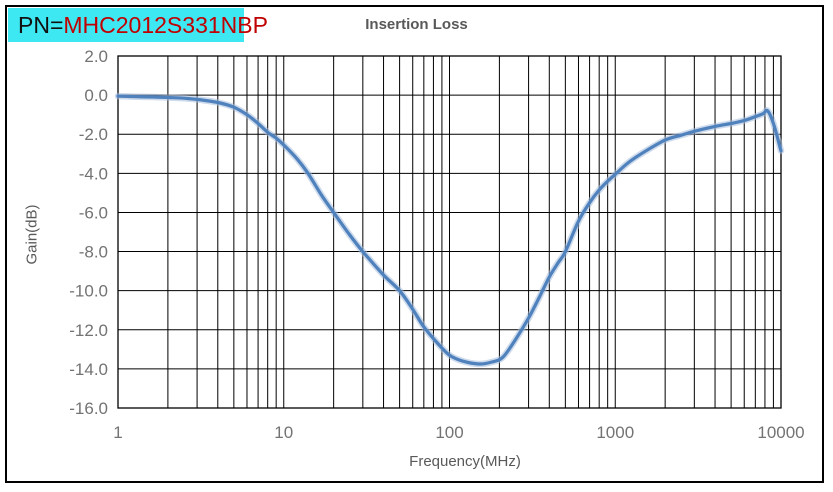 This screenshot has height=492, width=833. I want to click on x-tick-label: 1, so click(117, 432).